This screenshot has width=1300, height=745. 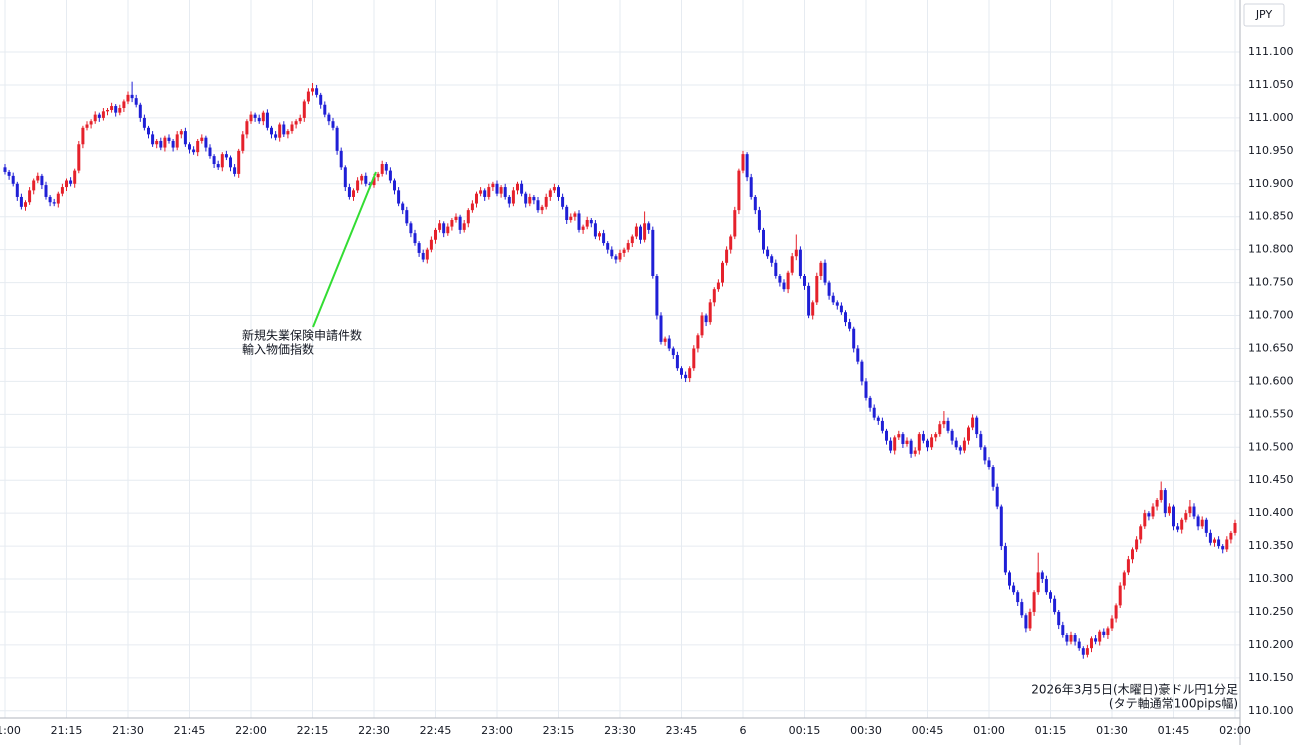 I want to click on y-tick-label: 110.400, so click(x=1271, y=512).